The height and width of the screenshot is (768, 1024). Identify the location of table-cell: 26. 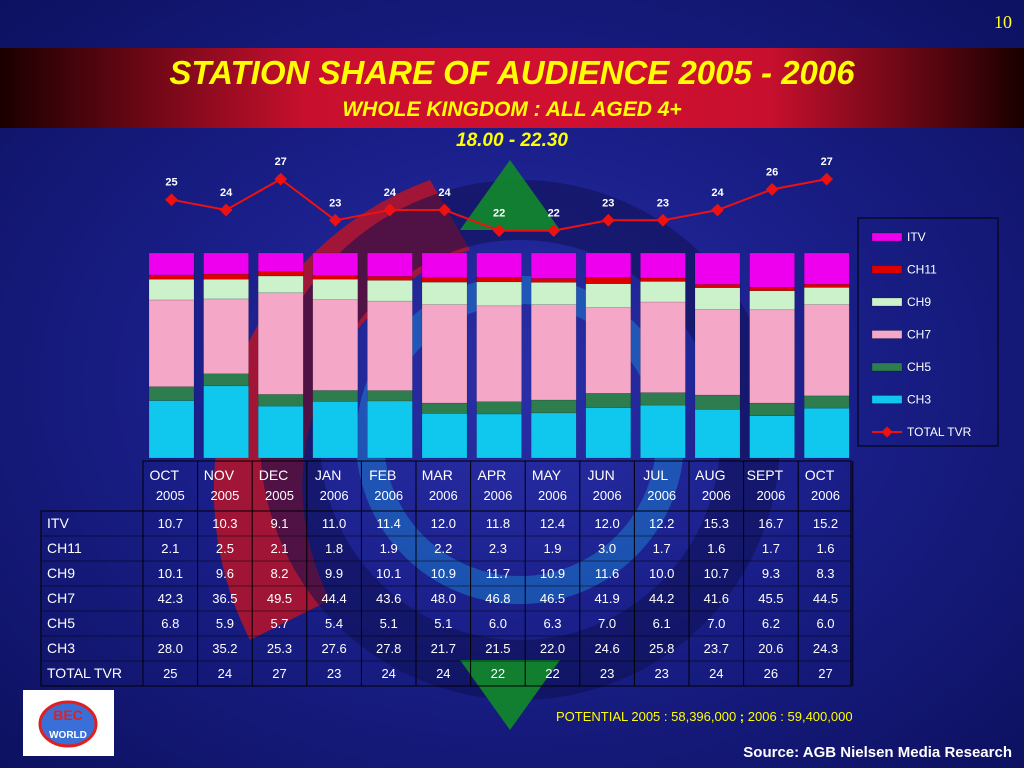
(771, 673).